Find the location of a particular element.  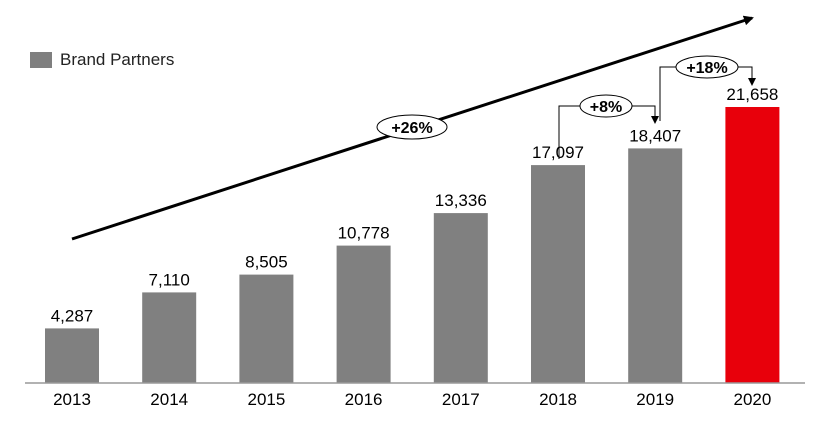

bar-2016 is located at coordinates (363, 314).